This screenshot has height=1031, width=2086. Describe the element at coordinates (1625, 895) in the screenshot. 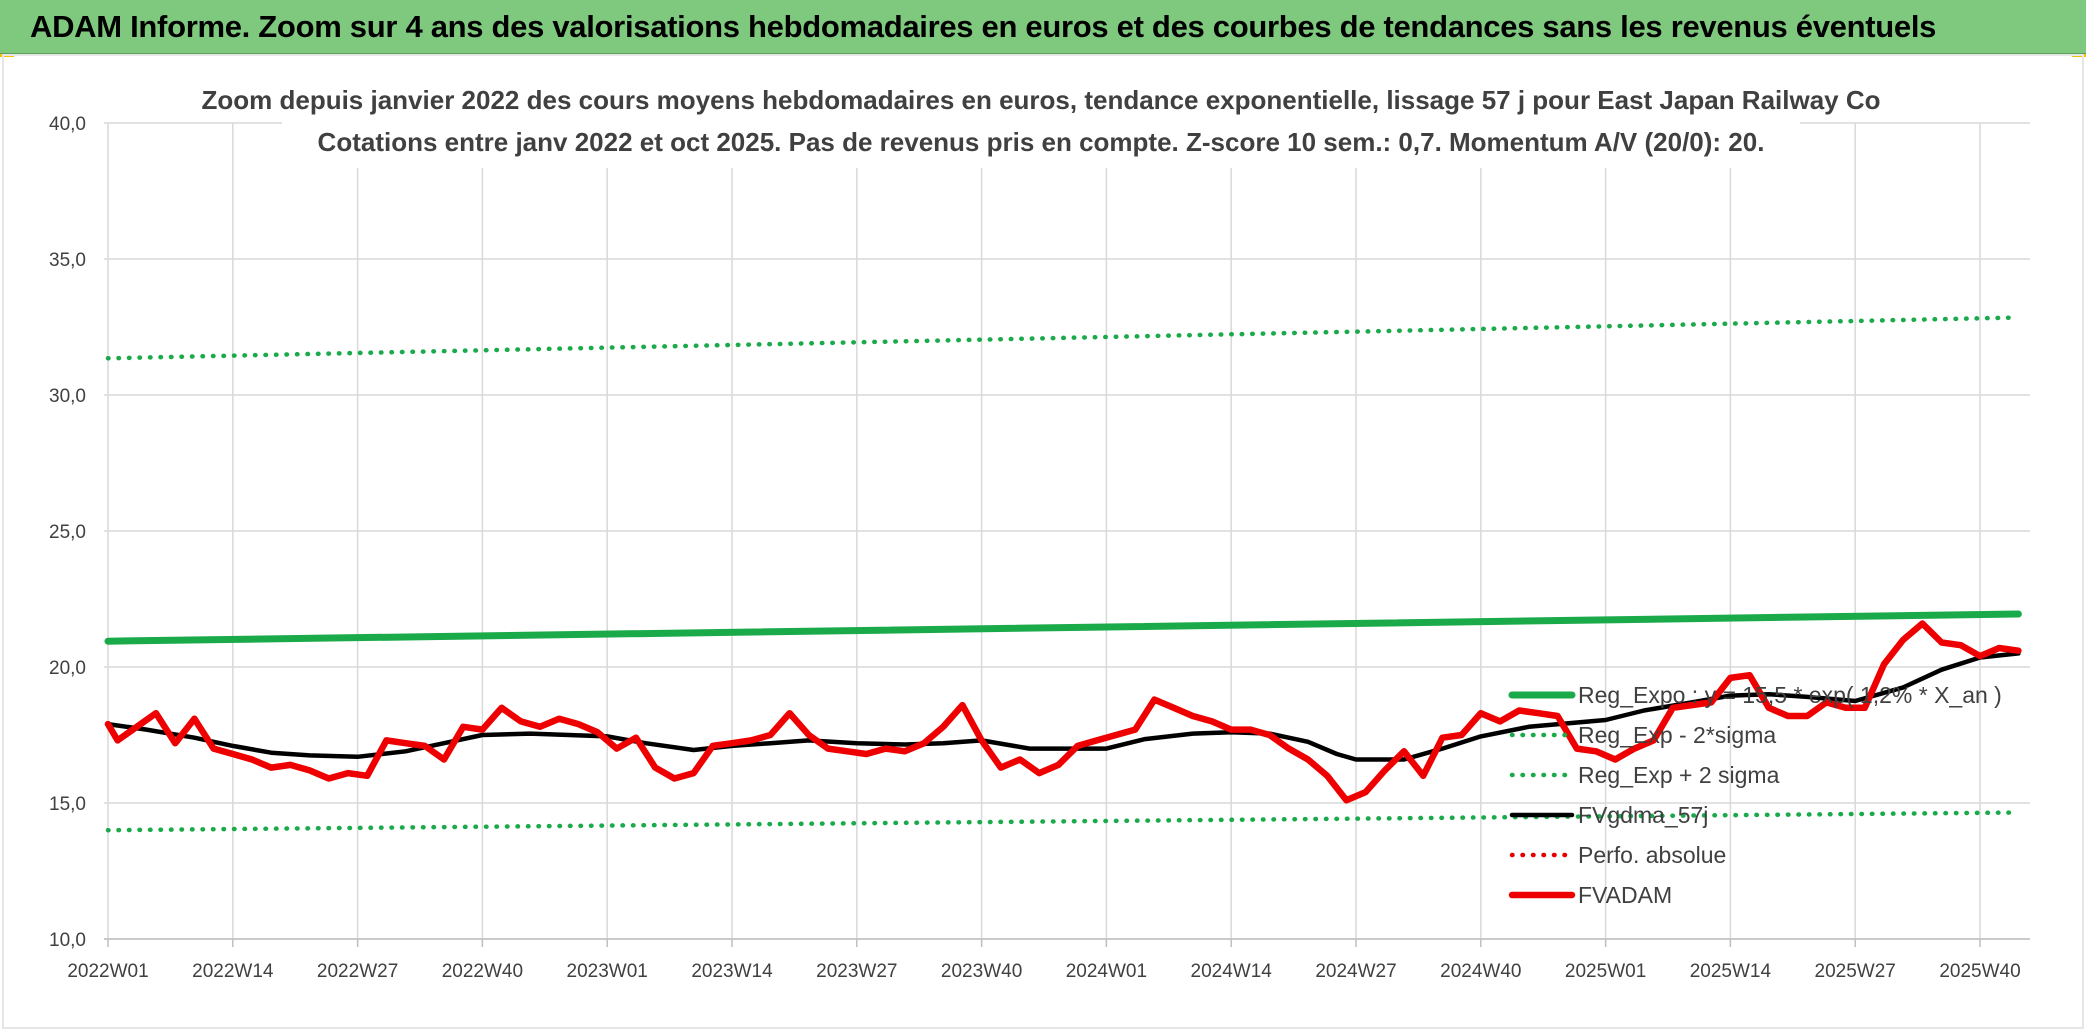

I see `legend-label-5: FVADAM` at that location.